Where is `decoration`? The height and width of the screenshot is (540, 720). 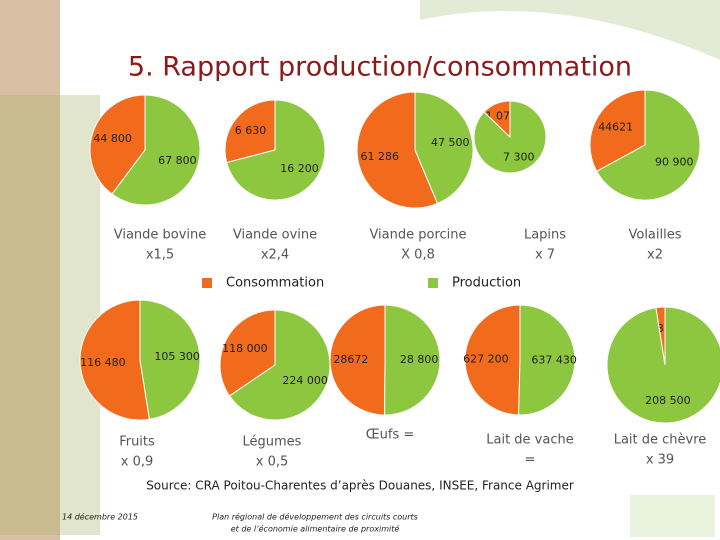 decoration is located at coordinates (570, 30).